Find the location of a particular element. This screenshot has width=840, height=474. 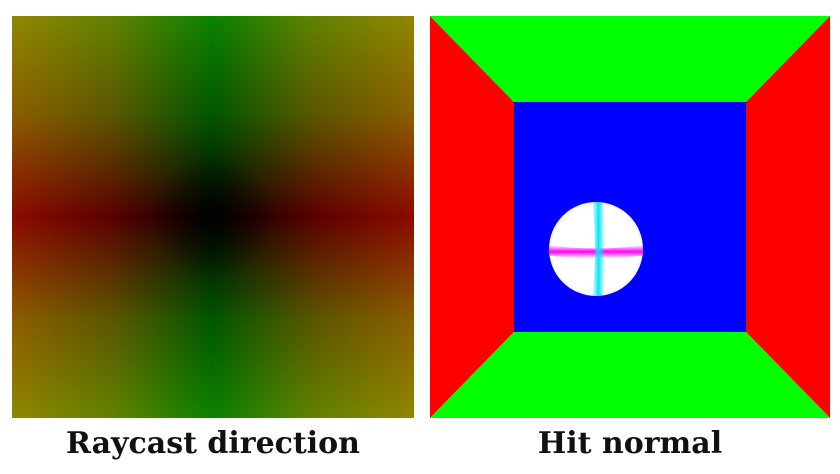

sphere is located at coordinates (596, 249).